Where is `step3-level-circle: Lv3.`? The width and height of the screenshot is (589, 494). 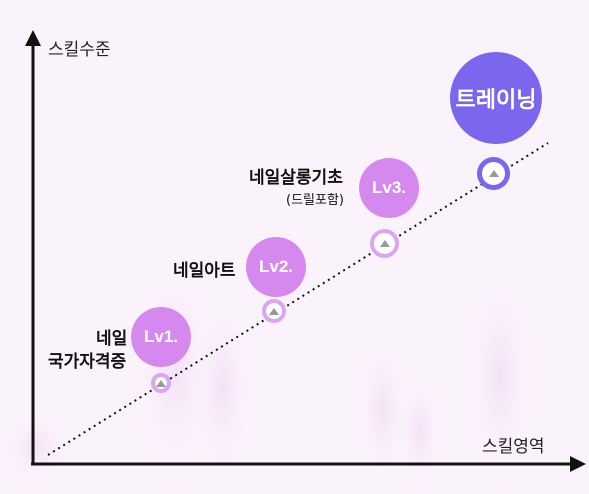 step3-level-circle: Lv3. is located at coordinates (389, 188).